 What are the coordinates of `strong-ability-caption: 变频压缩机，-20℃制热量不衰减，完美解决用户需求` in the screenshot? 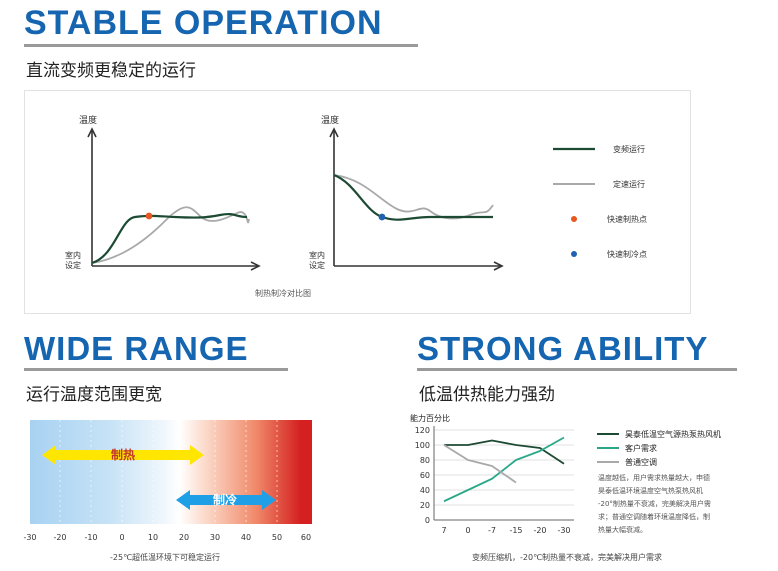 It's located at (567, 557).